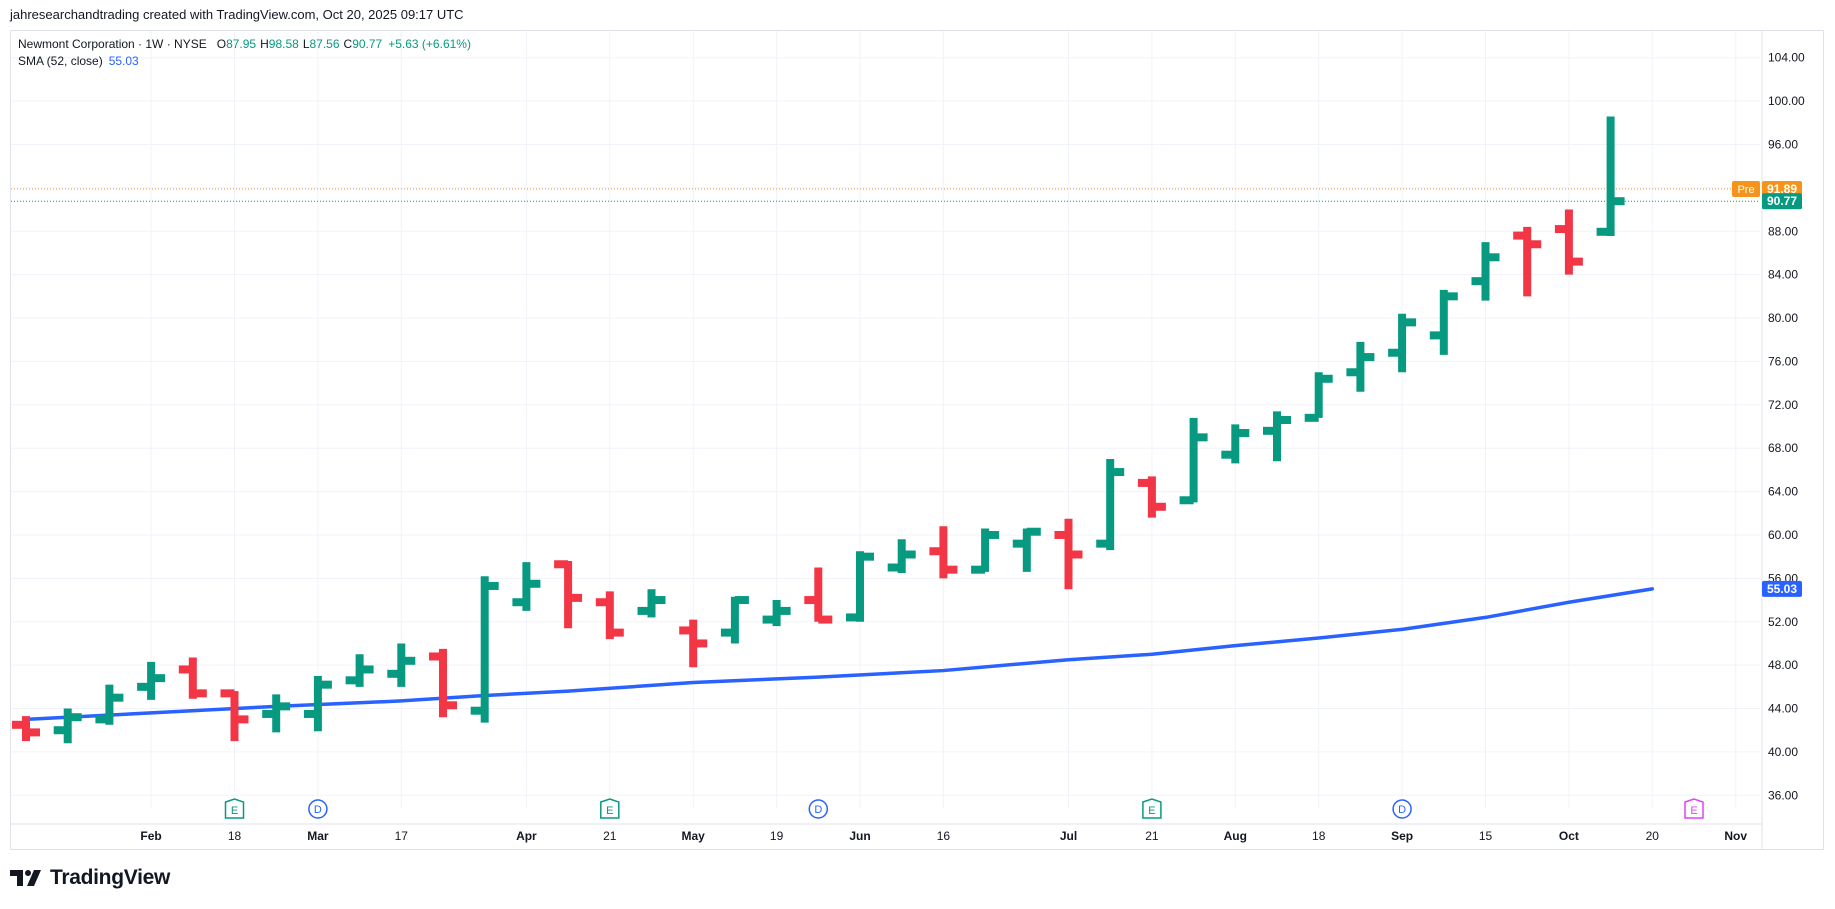 The width and height of the screenshot is (1835, 909). I want to click on open-value: 87.95, so click(241, 44).